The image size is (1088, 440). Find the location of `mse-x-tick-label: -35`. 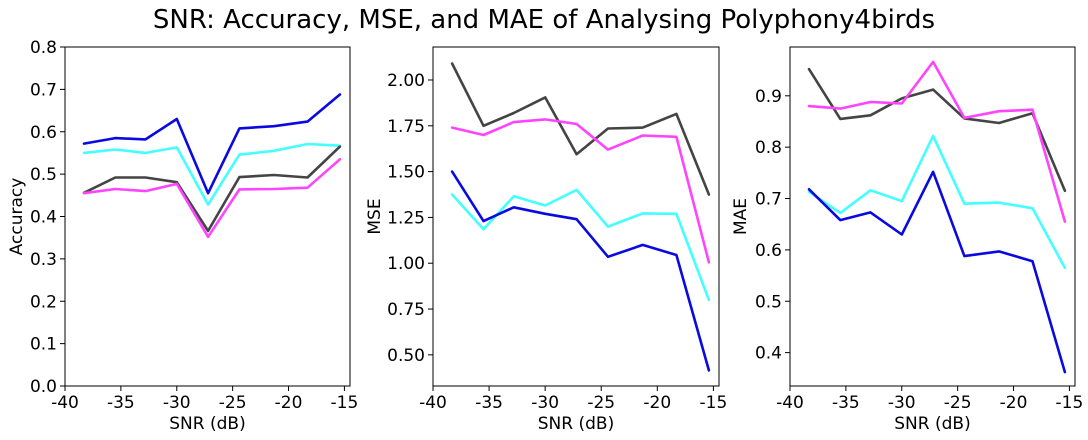

mse-x-tick-label: -35 is located at coordinates (489, 403).